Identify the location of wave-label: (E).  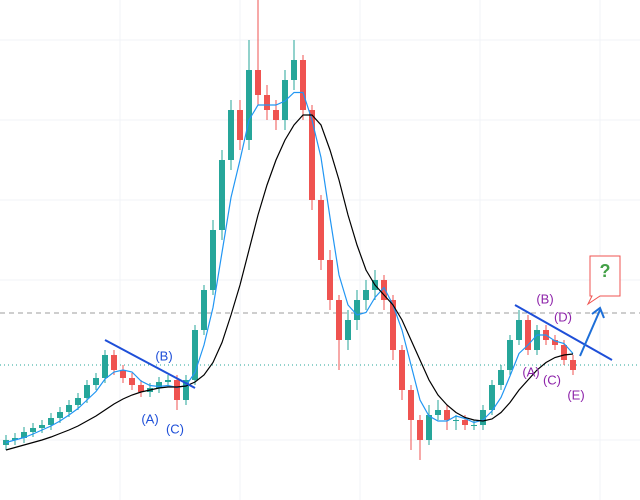
(575, 394).